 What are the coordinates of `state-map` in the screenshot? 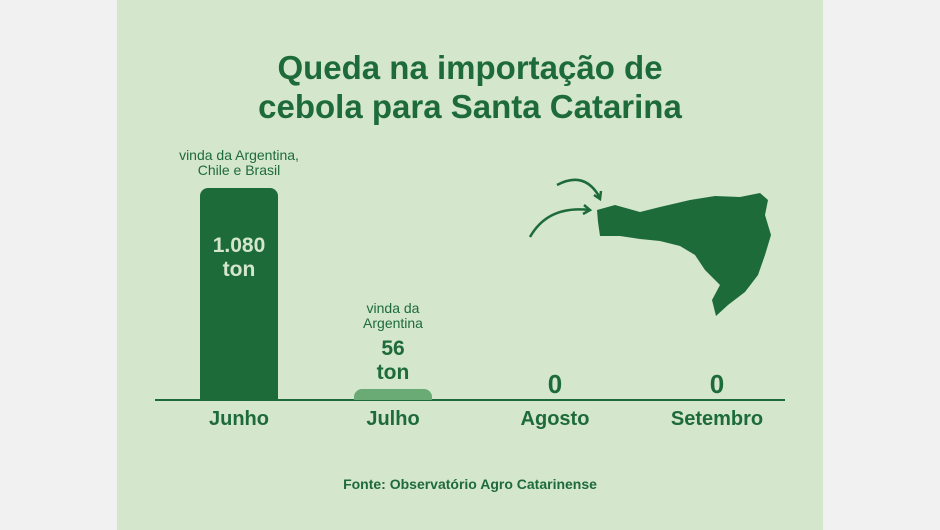 It's located at (684, 254).